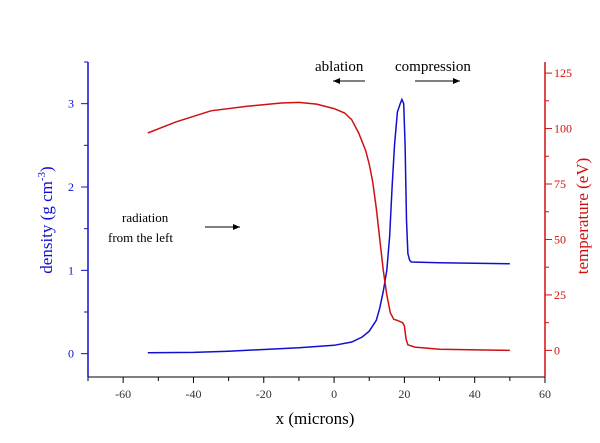 The height and width of the screenshot is (443, 600). I want to click on right-tick-label: 0, so click(557, 350).